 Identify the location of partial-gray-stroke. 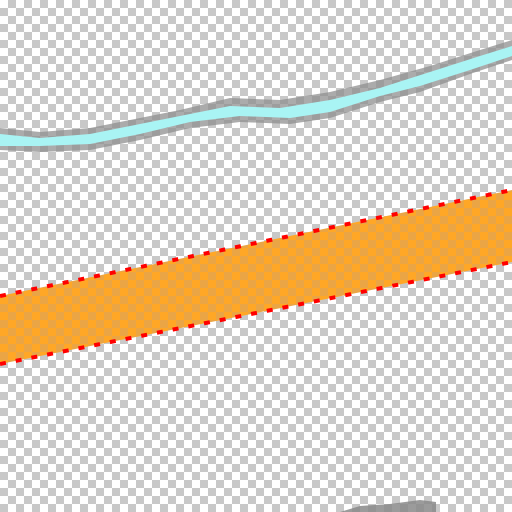
(388, 506).